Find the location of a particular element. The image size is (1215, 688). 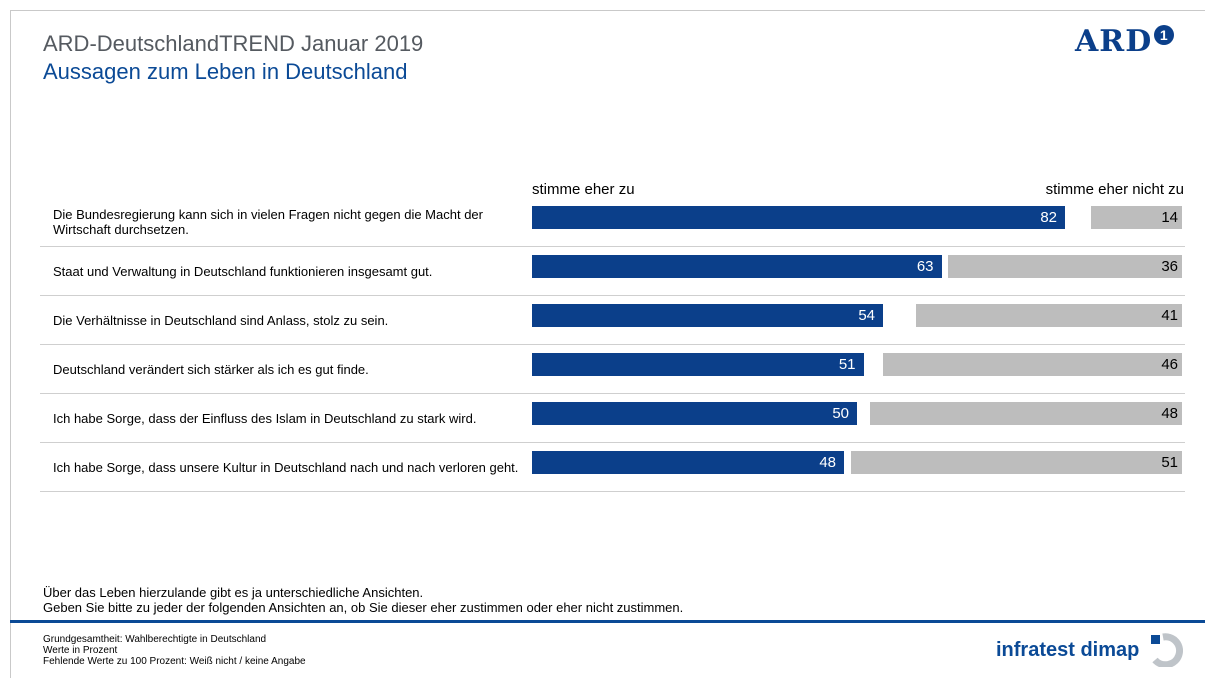

data-label-disagree: 36 is located at coordinates (1169, 266).